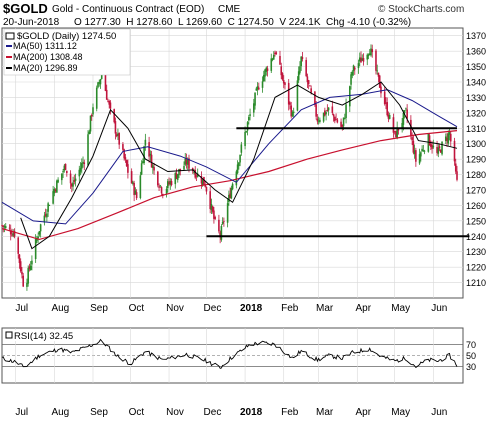 The image size is (498, 429). Describe the element at coordinates (476, 129) in the screenshot. I see `price-tick-label: 1310` at that location.